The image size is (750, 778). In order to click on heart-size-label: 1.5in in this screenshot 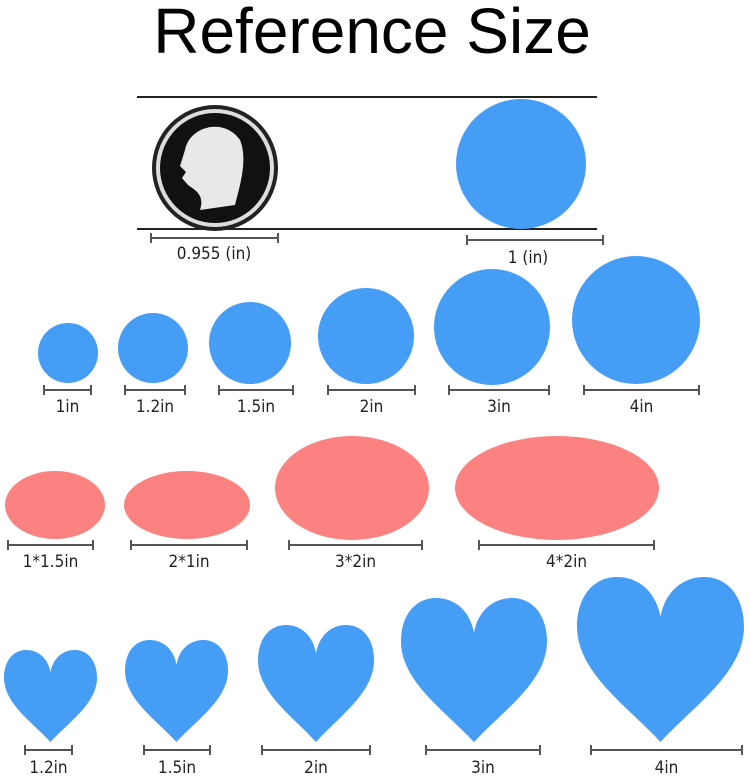, I will do `click(177, 768)`.